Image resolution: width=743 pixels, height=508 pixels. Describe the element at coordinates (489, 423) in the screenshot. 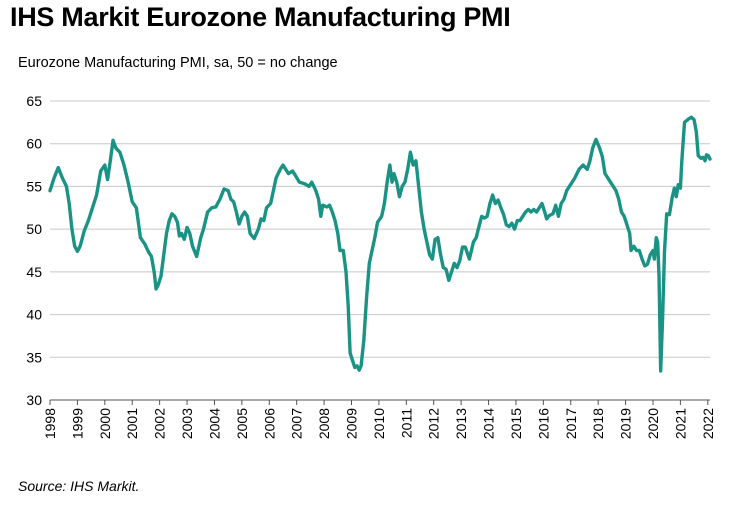

I see `x-tick-label-2014: 2014` at that location.